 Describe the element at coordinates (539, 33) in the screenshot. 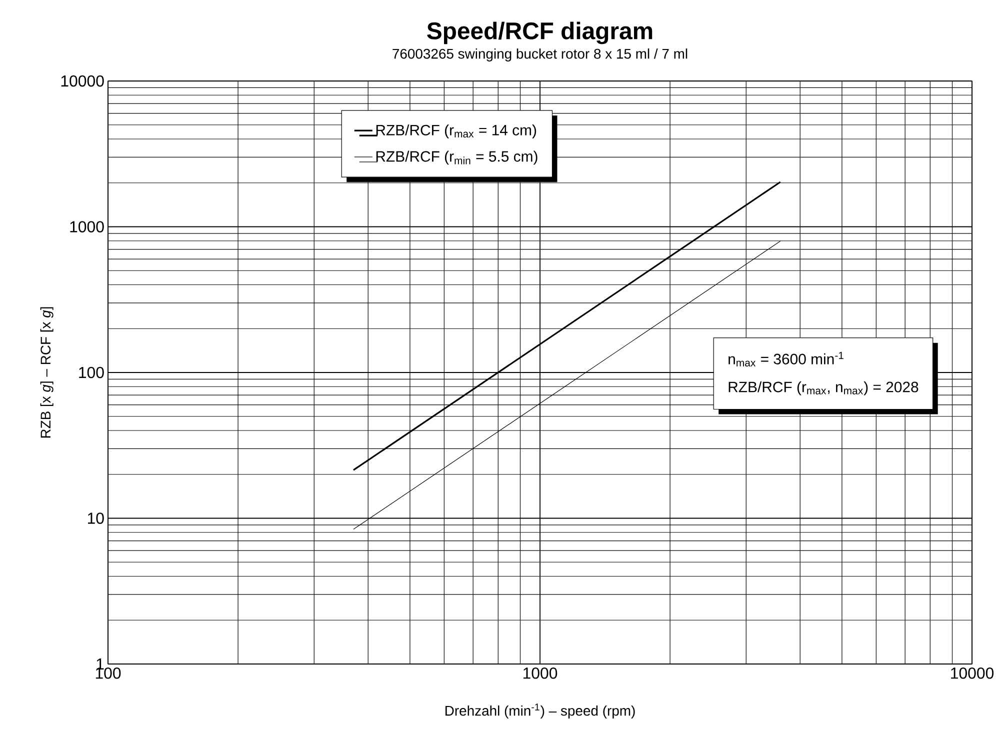

I see `chart-title: Speed/RCF diagram` at that location.